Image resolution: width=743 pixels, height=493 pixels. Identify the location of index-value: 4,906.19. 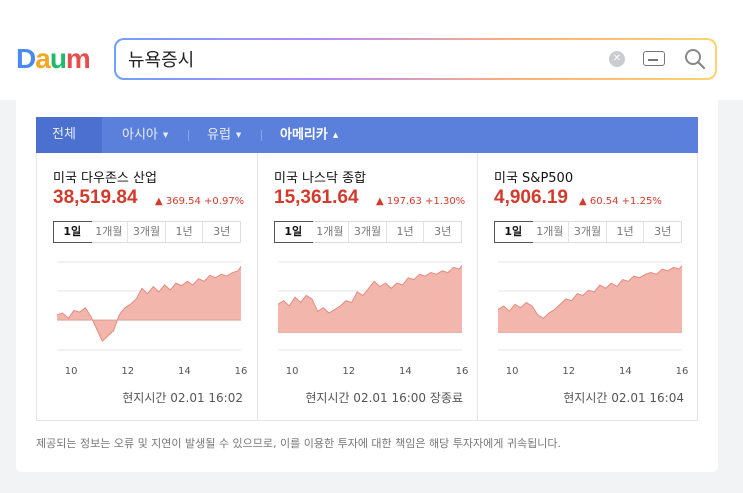
(531, 197).